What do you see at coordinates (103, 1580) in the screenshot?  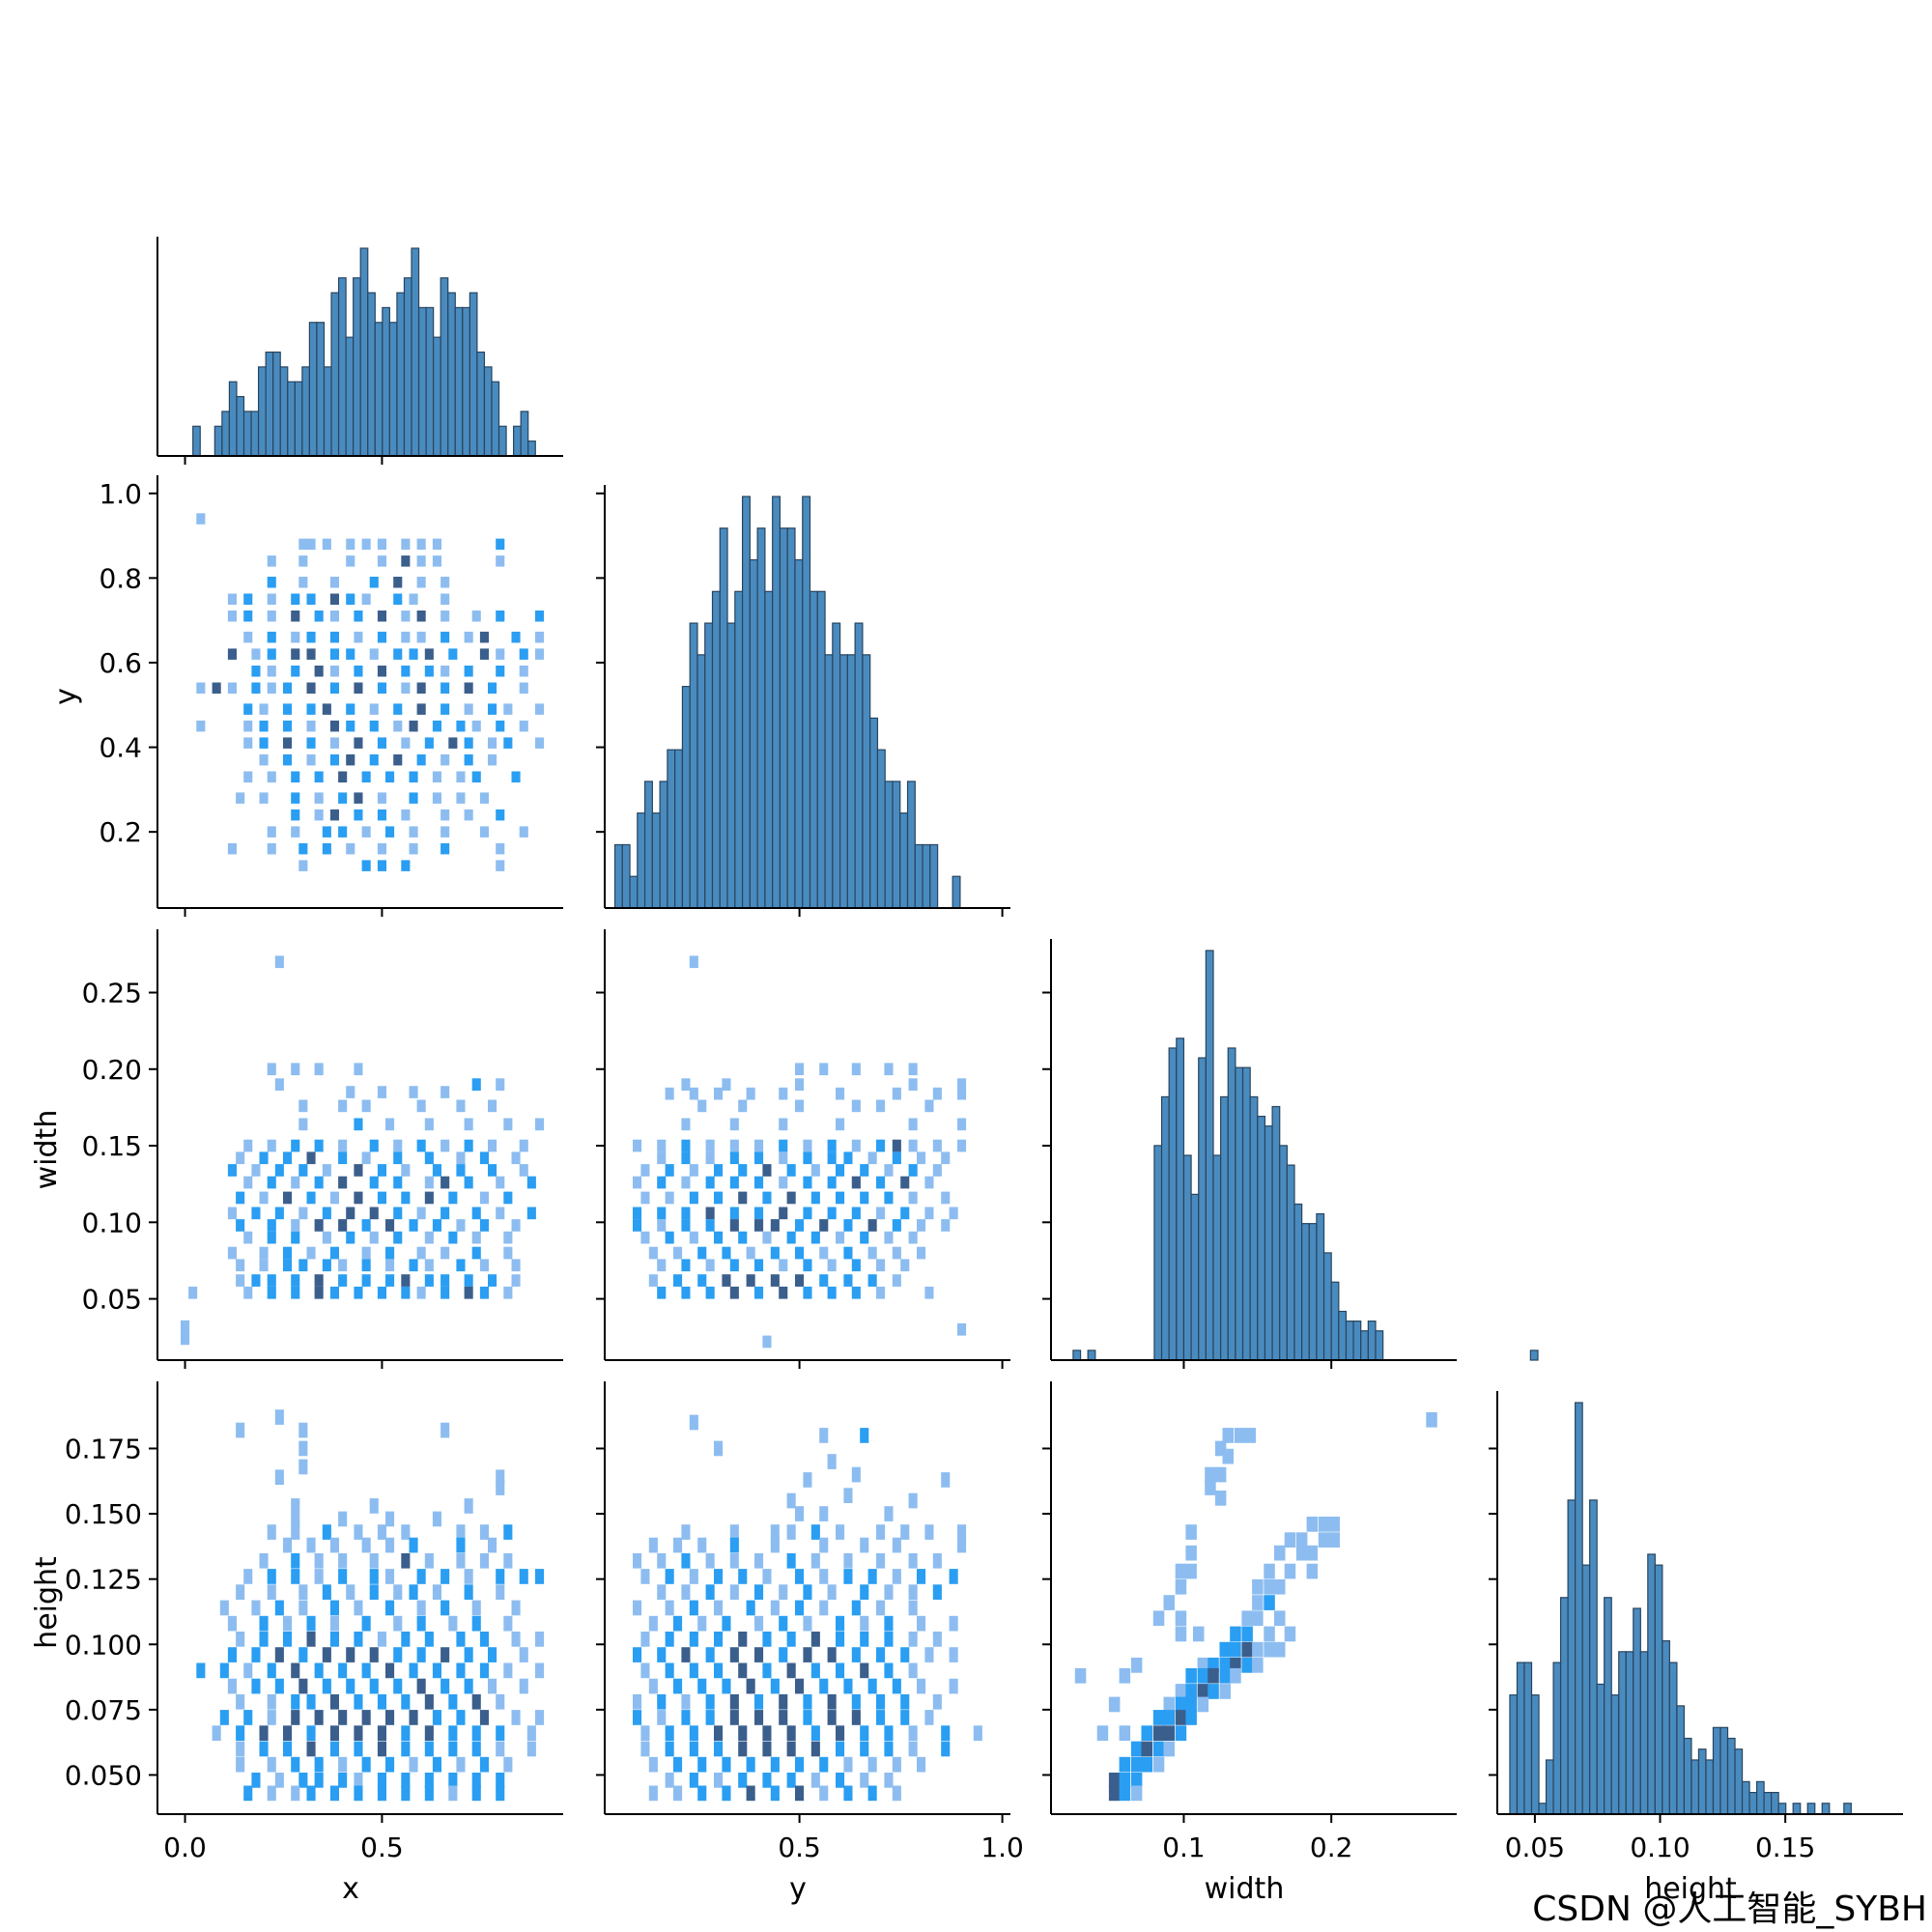 I see `y-tick-label: 0.125` at bounding box center [103, 1580].